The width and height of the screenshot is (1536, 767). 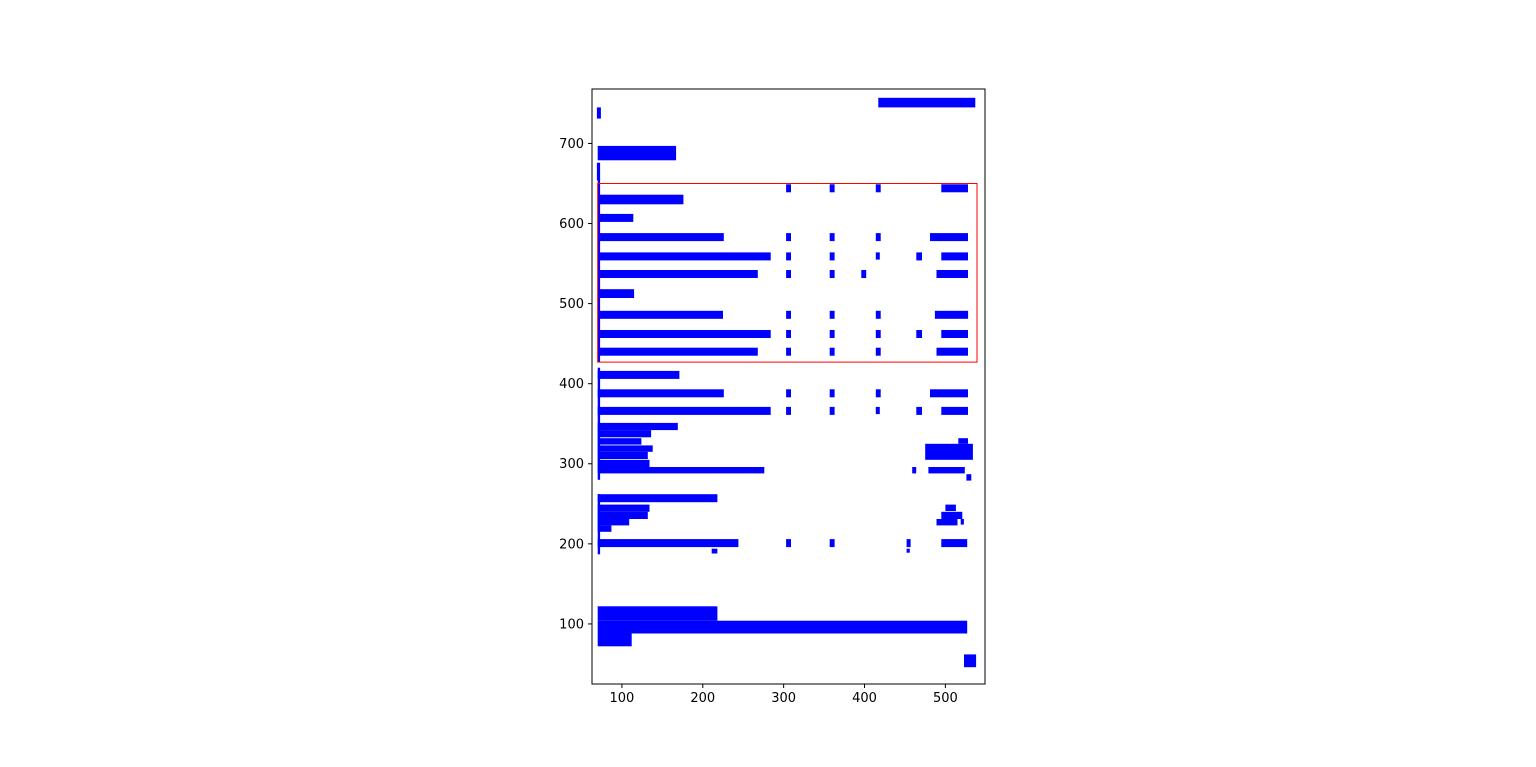 I want to click on highlight-rect, so click(x=787, y=273).